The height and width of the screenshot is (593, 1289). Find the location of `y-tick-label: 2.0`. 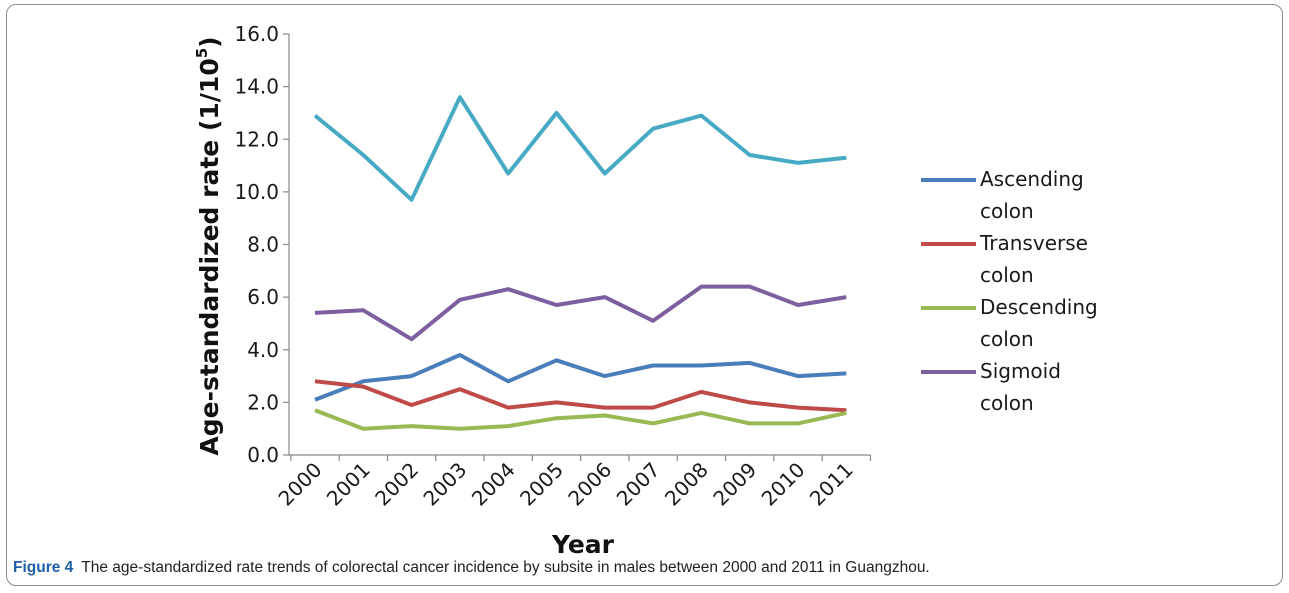

y-tick-label: 2.0 is located at coordinates (263, 402).